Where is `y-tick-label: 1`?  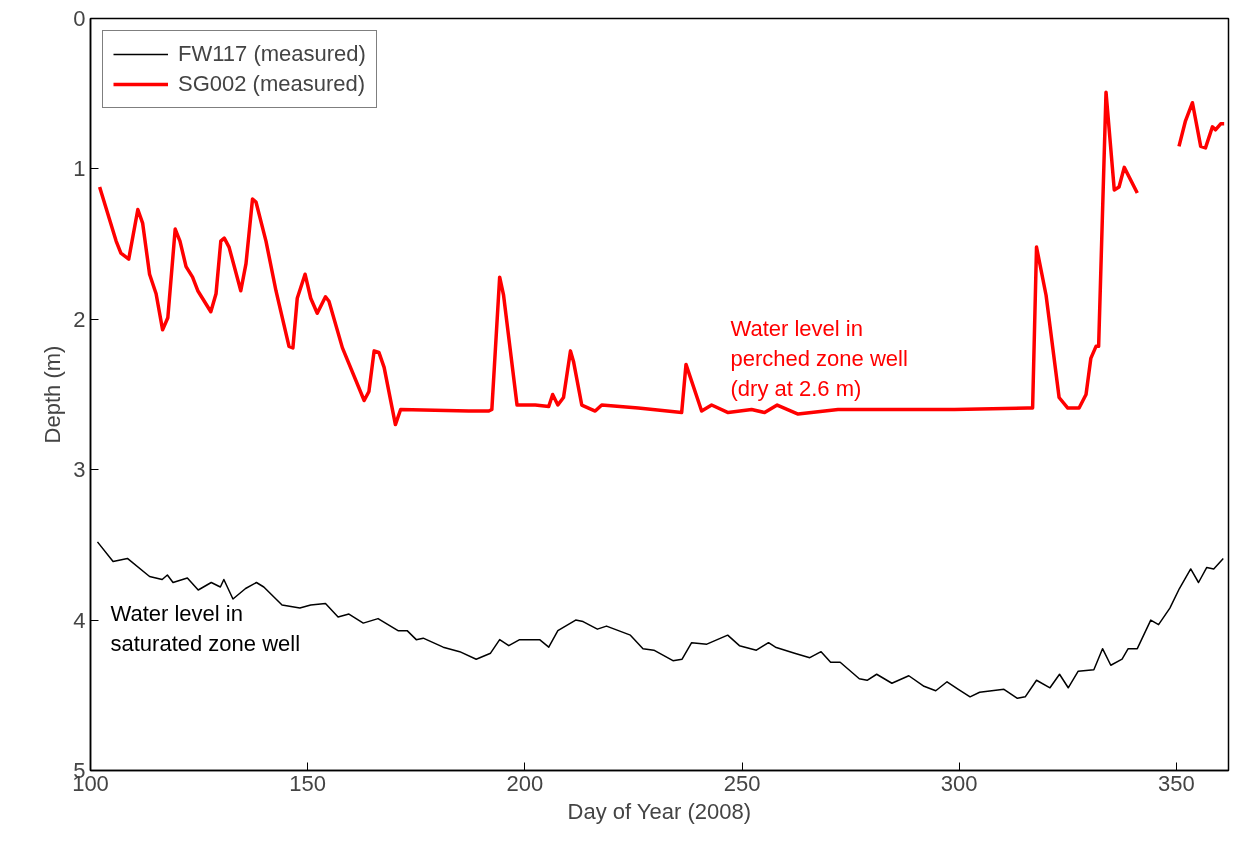
y-tick-label: 1 is located at coordinates (79, 169).